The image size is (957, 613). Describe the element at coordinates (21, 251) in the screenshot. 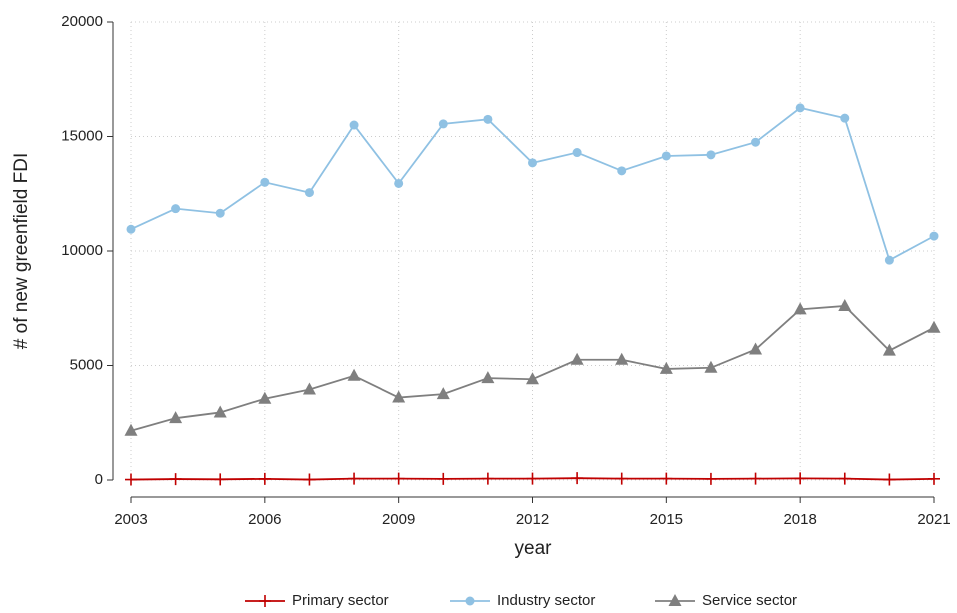

I see `y-axis-title: # of new greenfield FDI` at that location.